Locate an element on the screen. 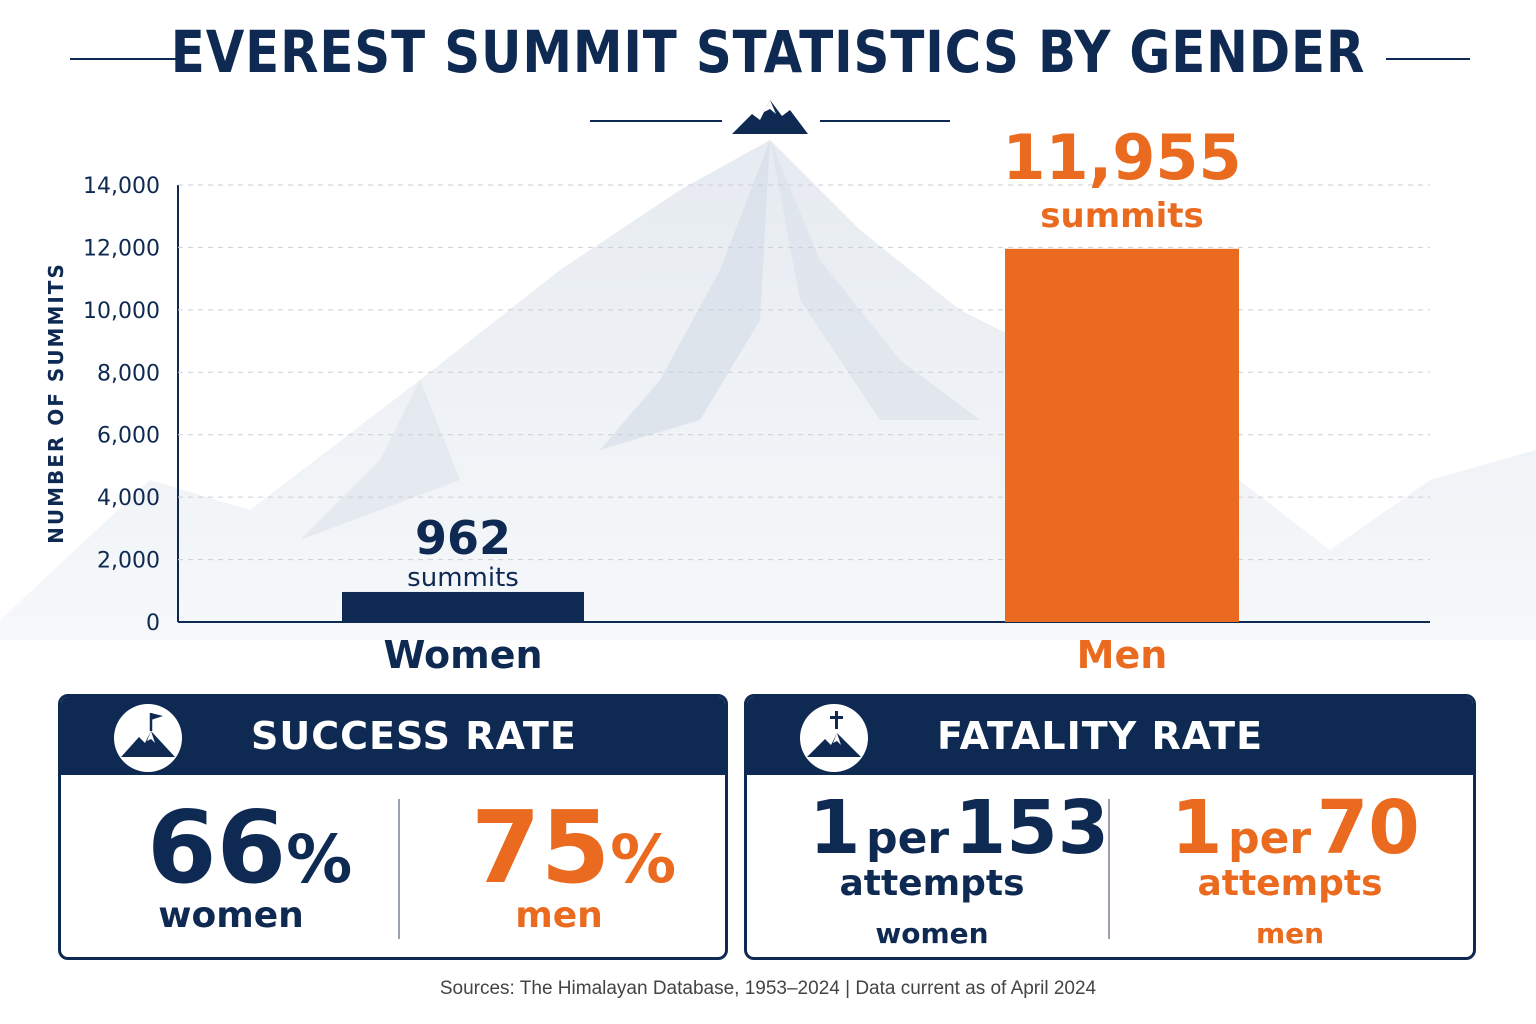 Image resolution: width=1536 pixels, height=1024 pixels. success-rate-men-value: 75% is located at coordinates (573, 847).